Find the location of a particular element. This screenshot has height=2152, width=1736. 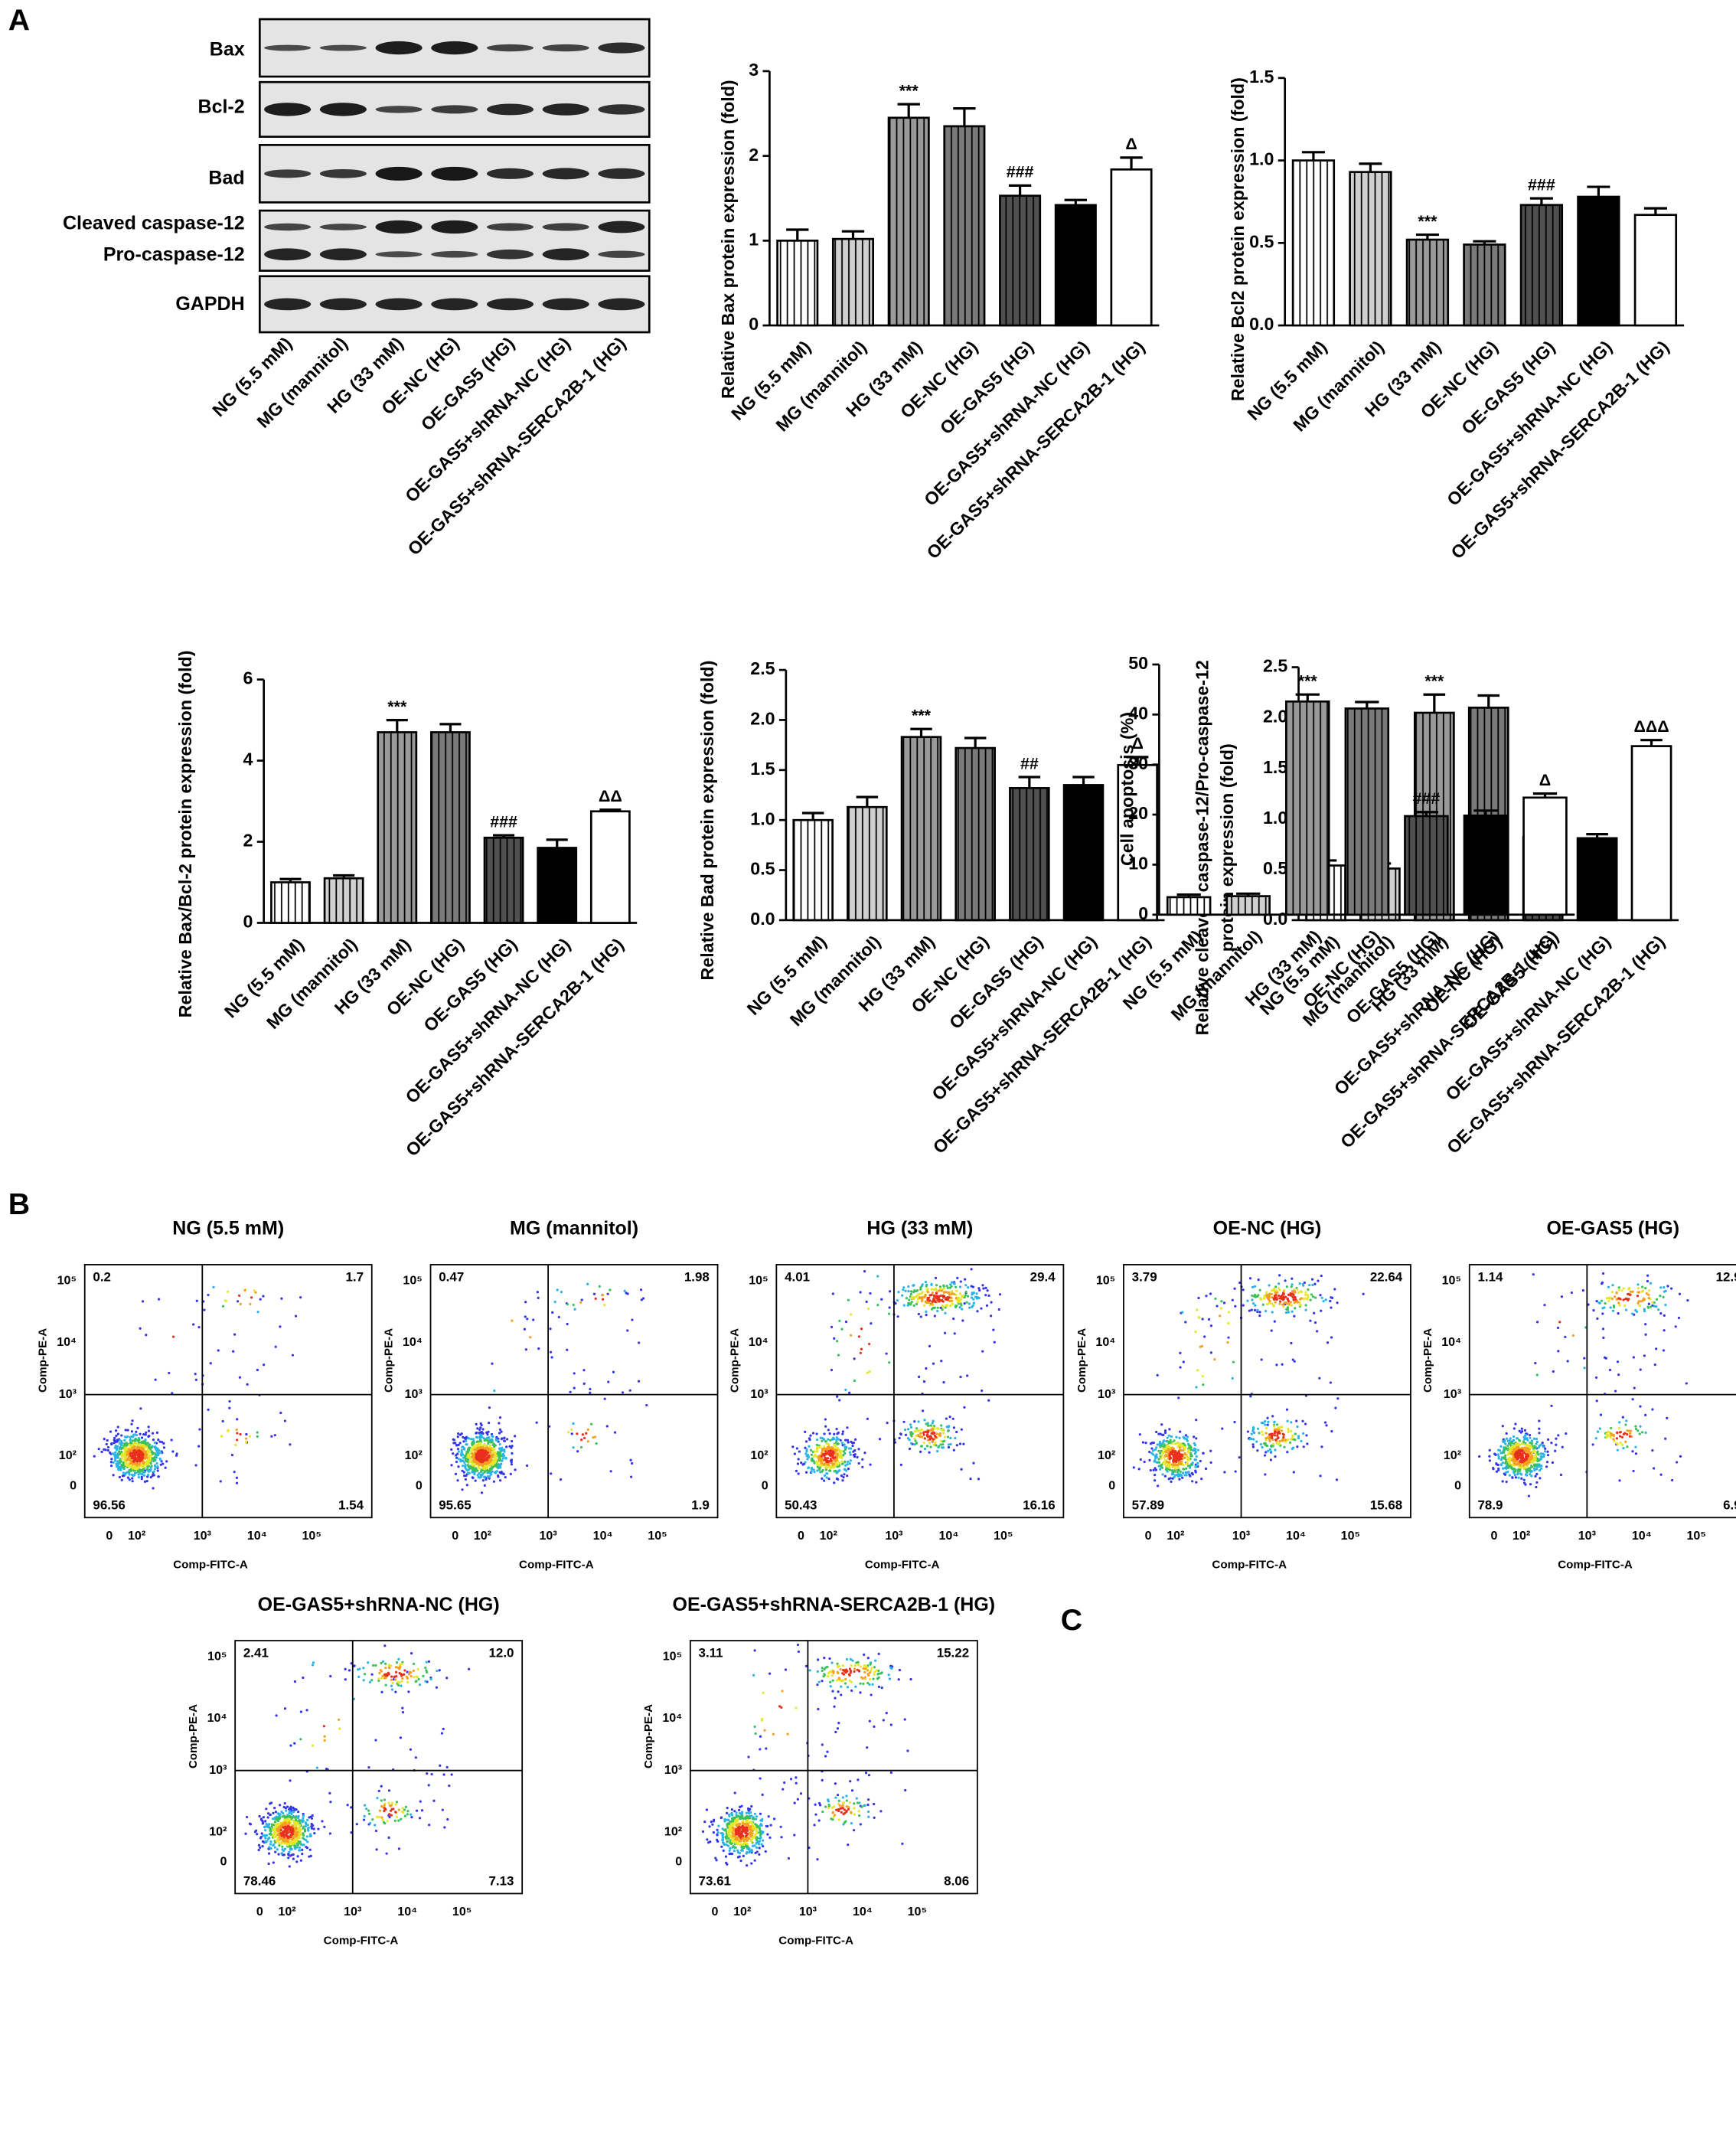

y-tick-label: 1.0 is located at coordinates (1261, 159).